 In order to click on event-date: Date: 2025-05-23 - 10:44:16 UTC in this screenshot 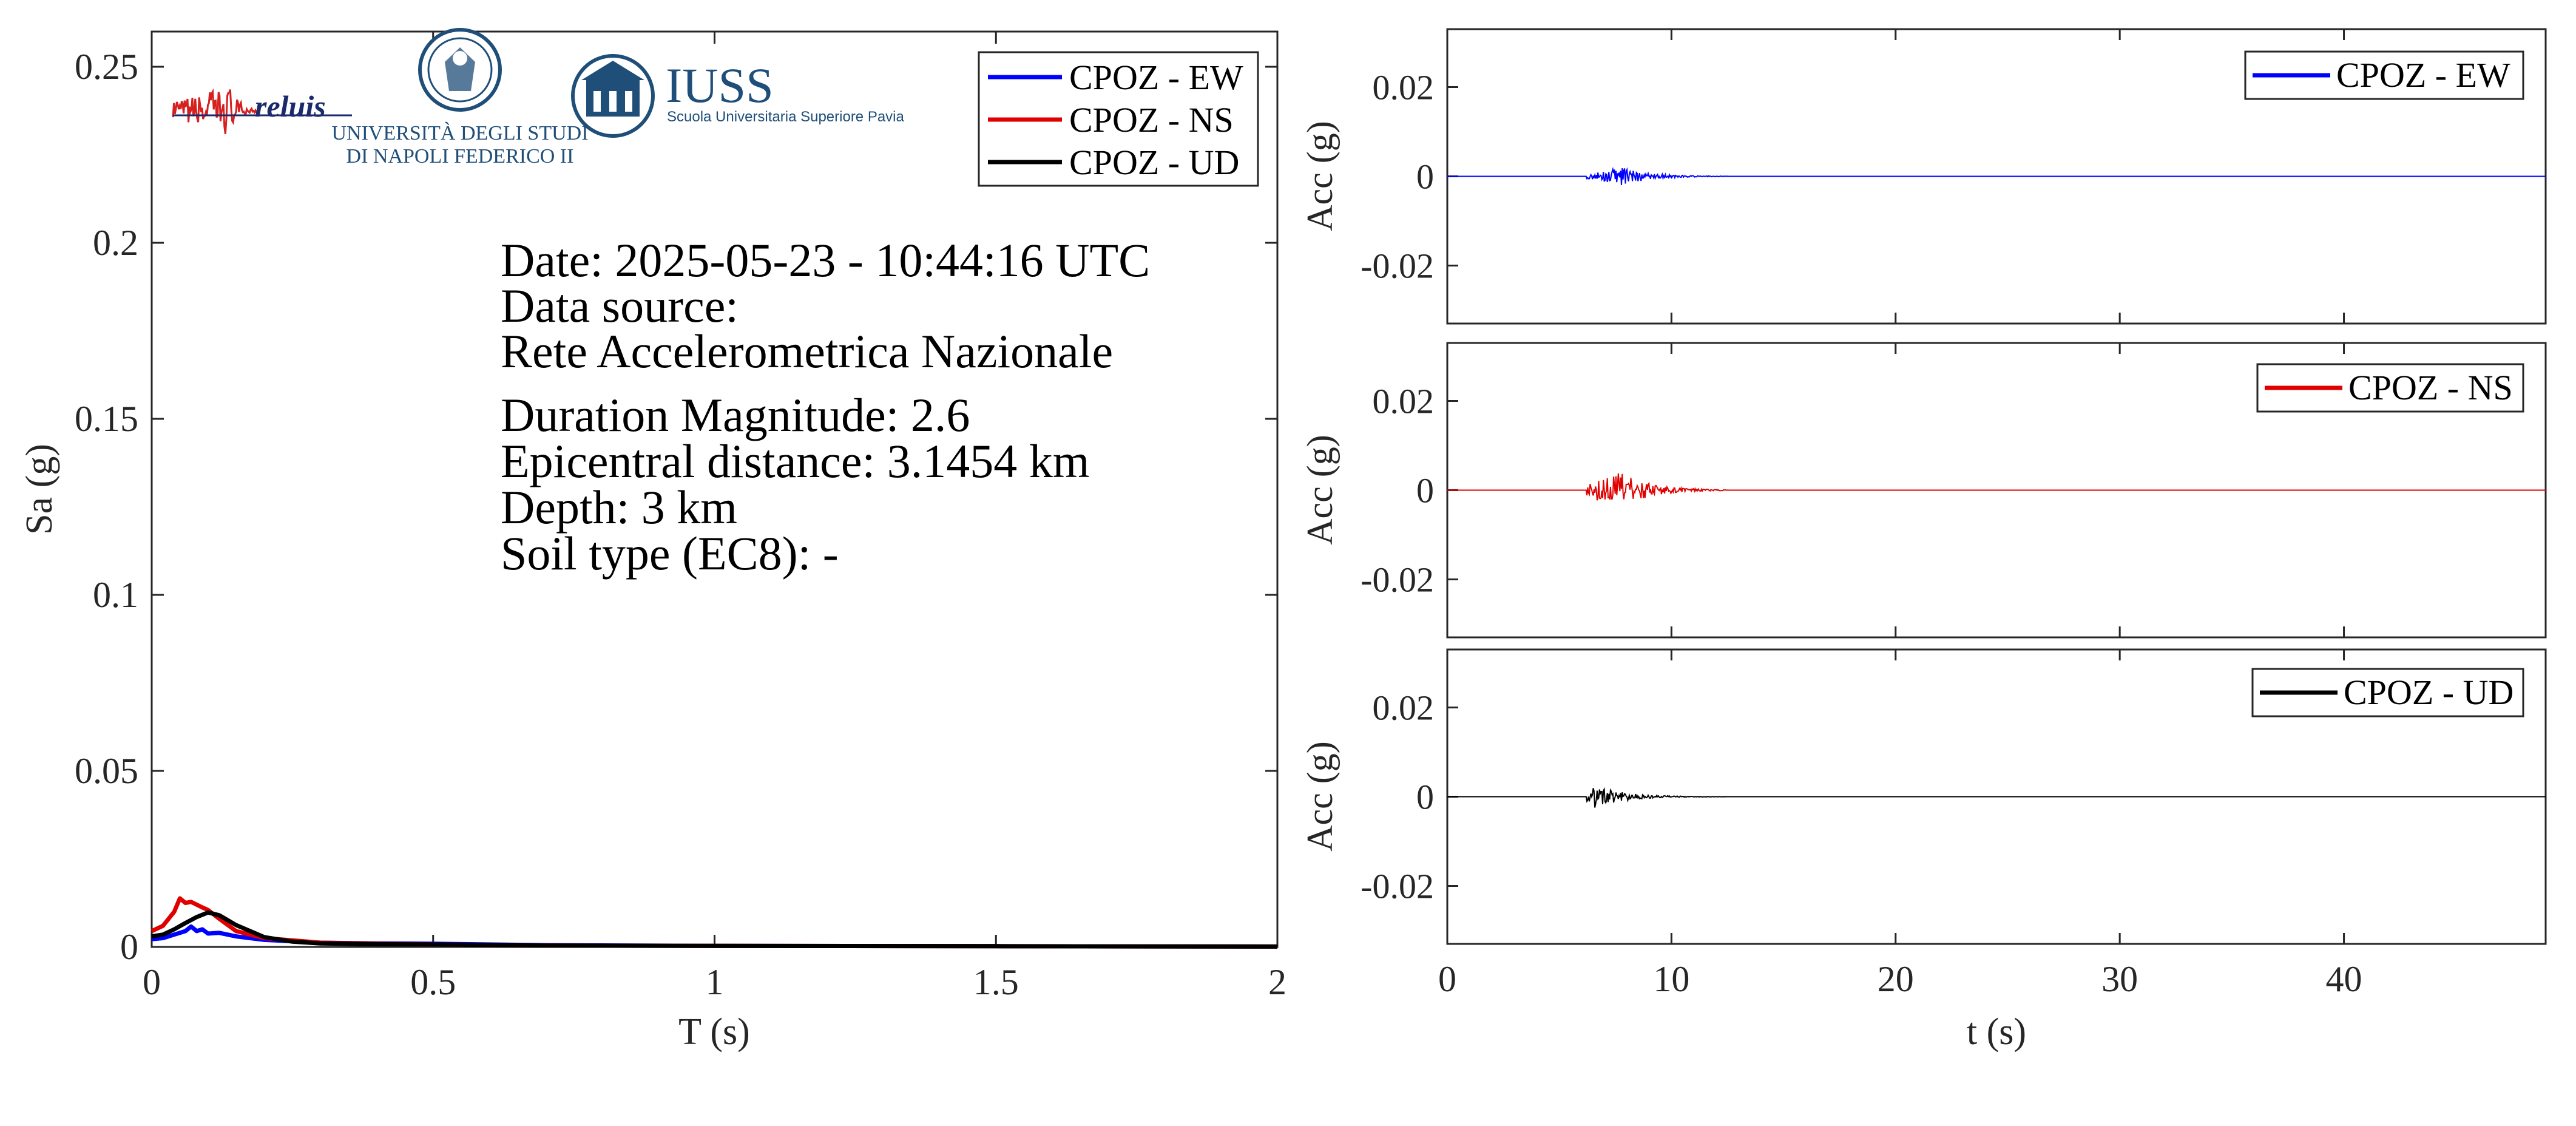, I will do `click(825, 260)`.